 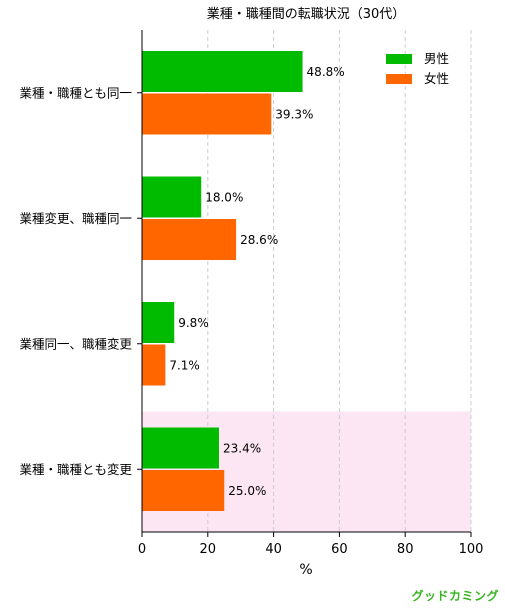 What do you see at coordinates (75, 92) in the screenshot?
I see `category-label: 業種・職種とも同一` at bounding box center [75, 92].